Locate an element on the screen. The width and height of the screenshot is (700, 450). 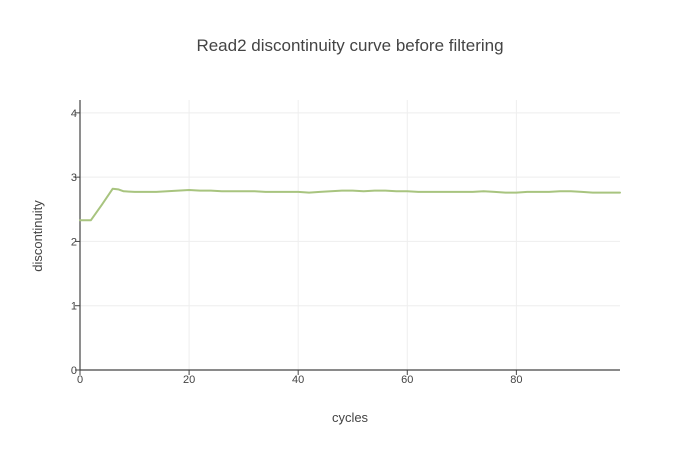
series-layer is located at coordinates (350, 204).